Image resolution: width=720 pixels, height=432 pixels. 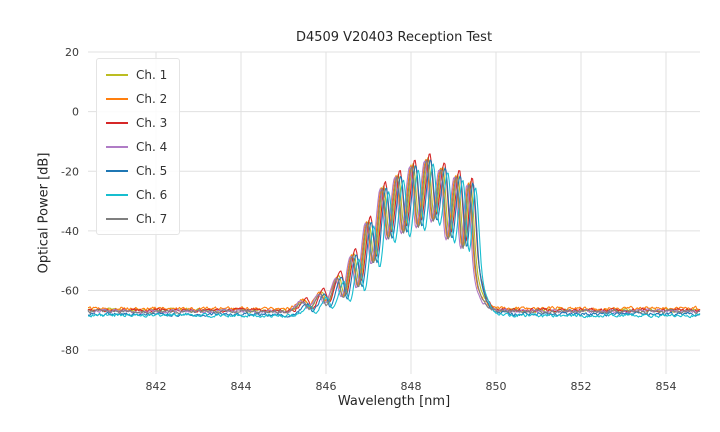 What do you see at coordinates (152, 122) in the screenshot?
I see `legend-label: Ch. 3` at bounding box center [152, 122].